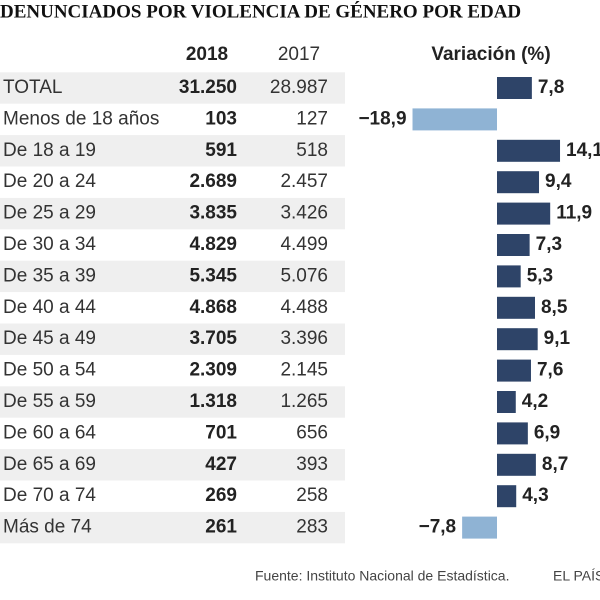 Image resolution: width=600 pixels, height=600 pixels. What do you see at coordinates (304, 338) in the screenshot?
I see `value-2017: 3.396` at bounding box center [304, 338].